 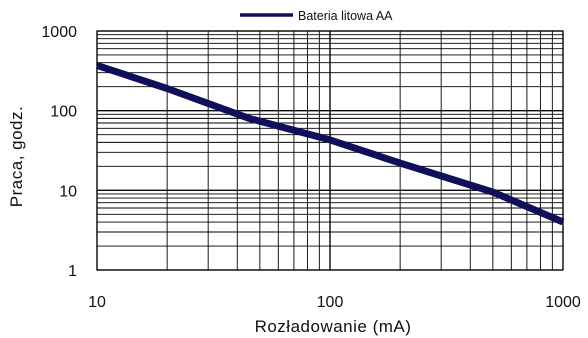 What do you see at coordinates (72, 271) in the screenshot?
I see `y-tick-label: 1` at bounding box center [72, 271].